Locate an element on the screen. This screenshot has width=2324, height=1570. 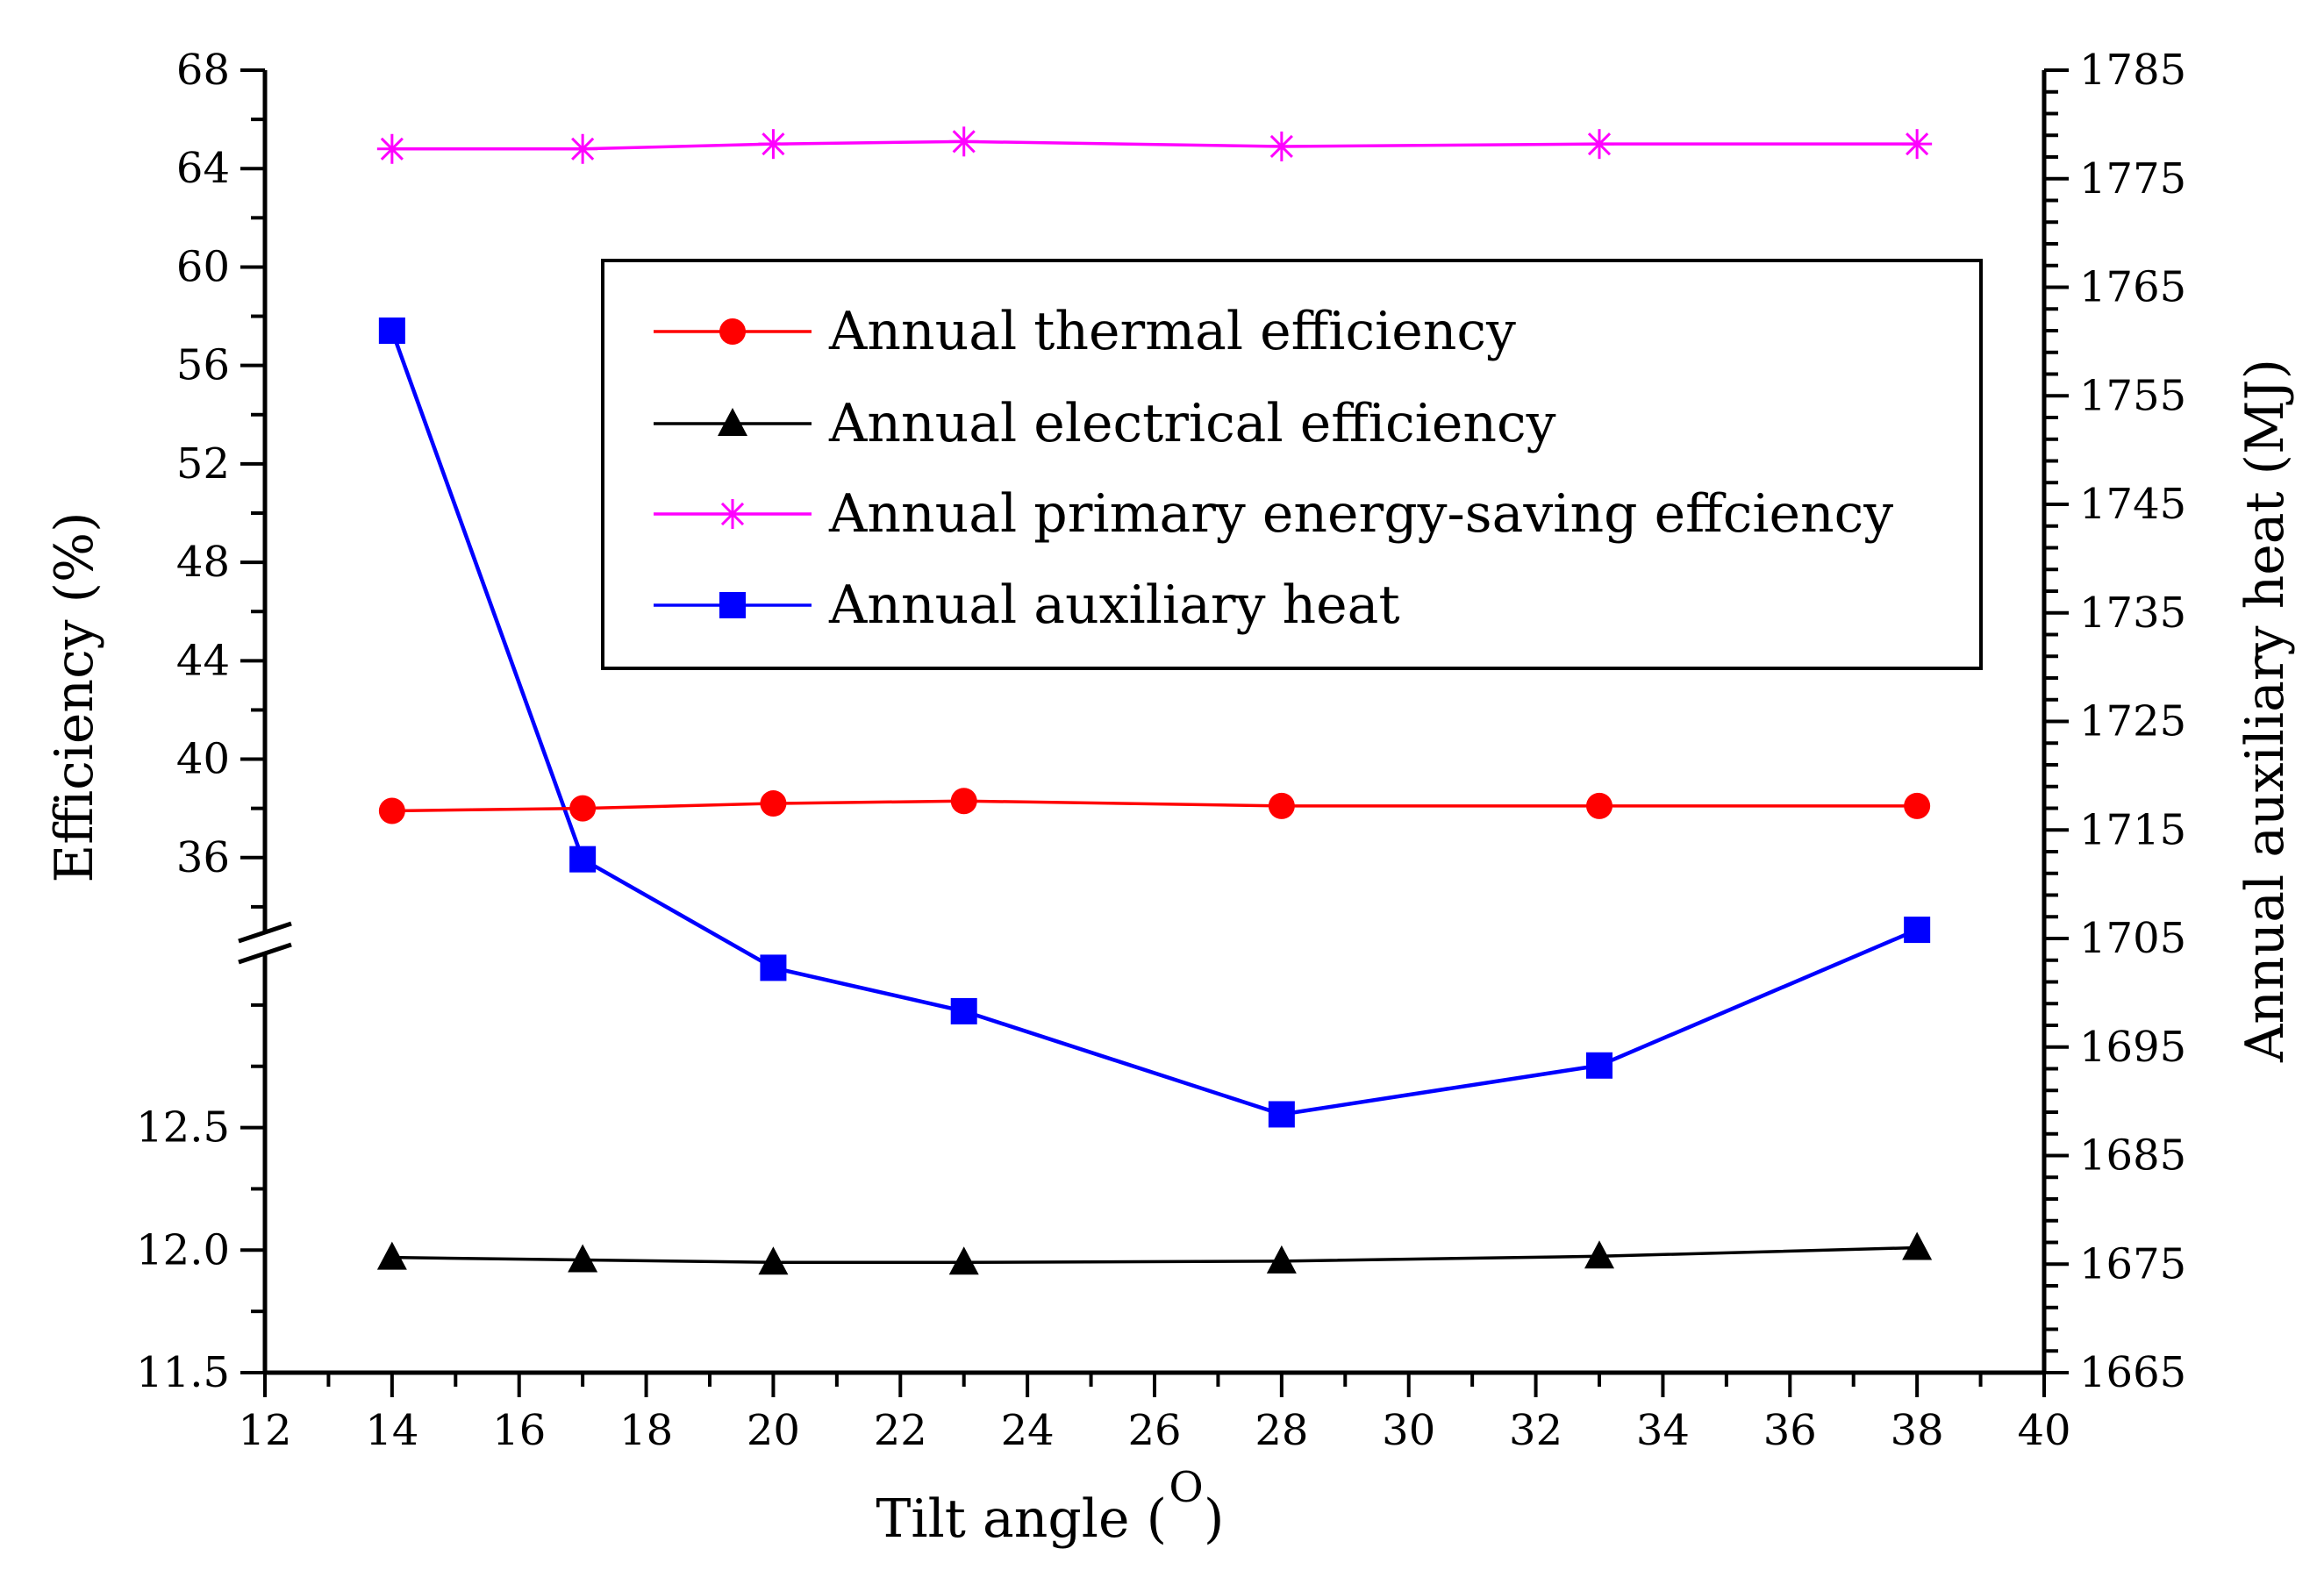
x-tick-label: 16 is located at coordinates (519, 1430).